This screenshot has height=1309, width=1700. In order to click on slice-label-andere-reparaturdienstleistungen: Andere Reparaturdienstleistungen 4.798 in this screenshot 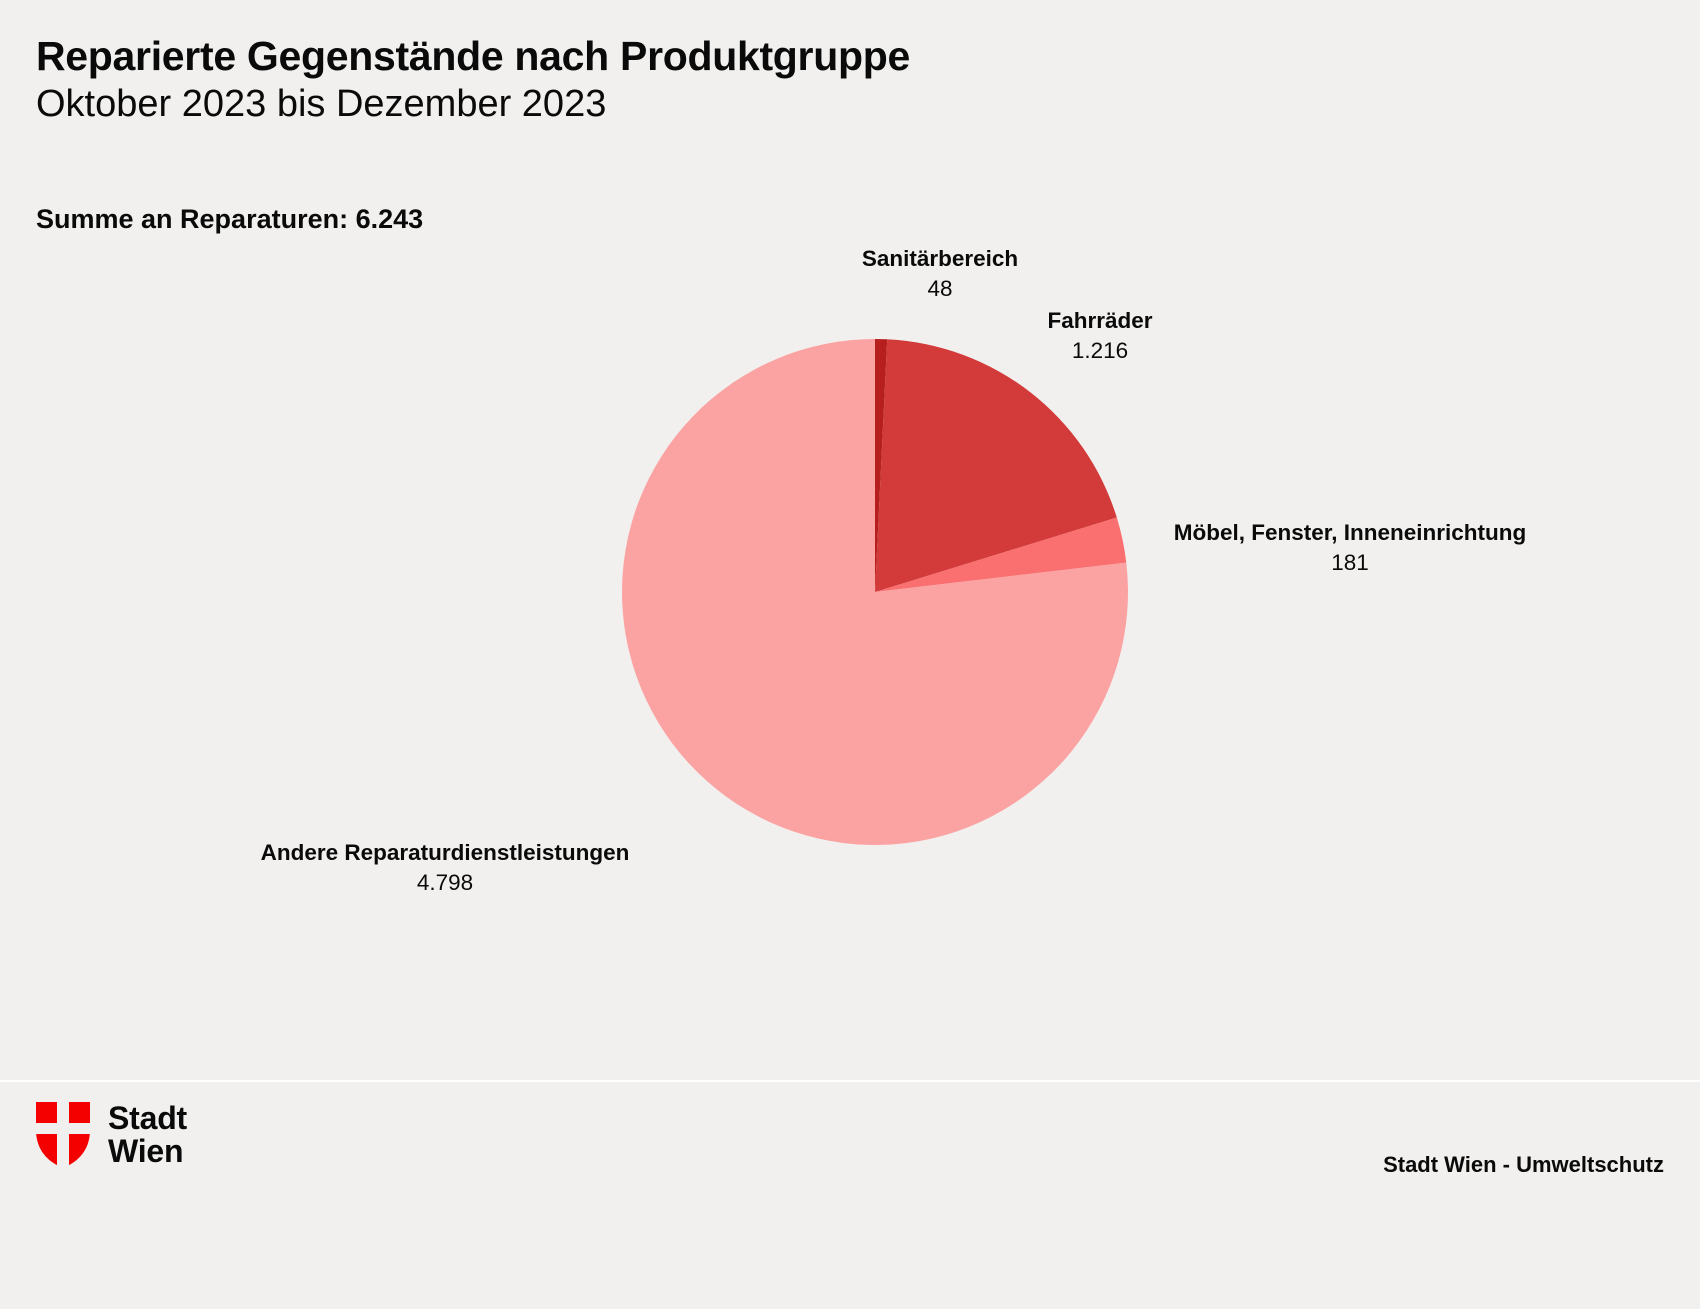, I will do `click(445, 868)`.